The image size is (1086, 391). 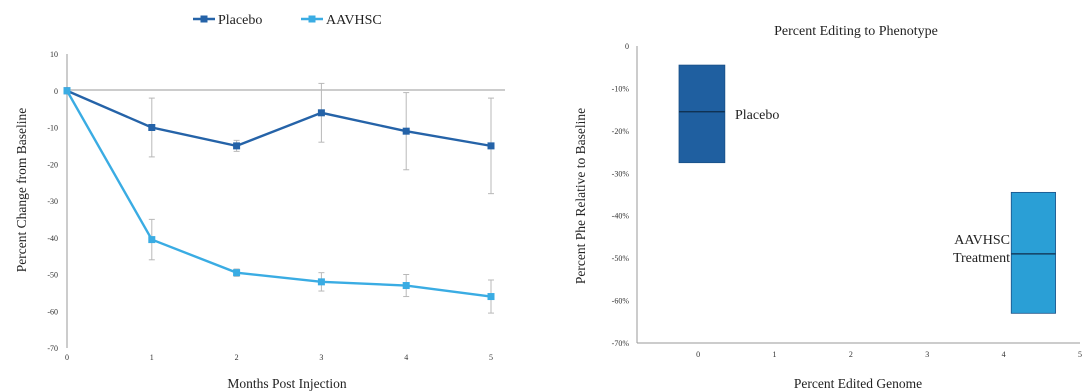 I want to click on left-y-tick-label: -10, so click(x=52, y=128).